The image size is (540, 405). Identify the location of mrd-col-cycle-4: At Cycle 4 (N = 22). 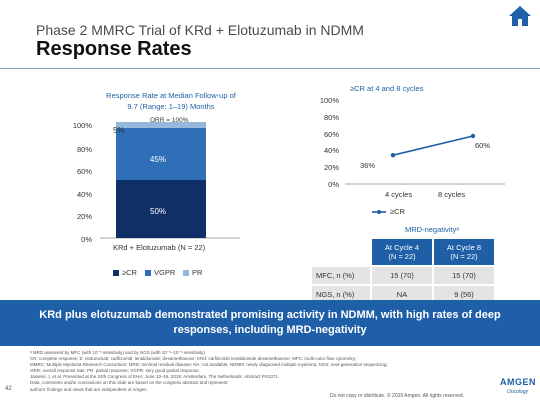
(402, 252).